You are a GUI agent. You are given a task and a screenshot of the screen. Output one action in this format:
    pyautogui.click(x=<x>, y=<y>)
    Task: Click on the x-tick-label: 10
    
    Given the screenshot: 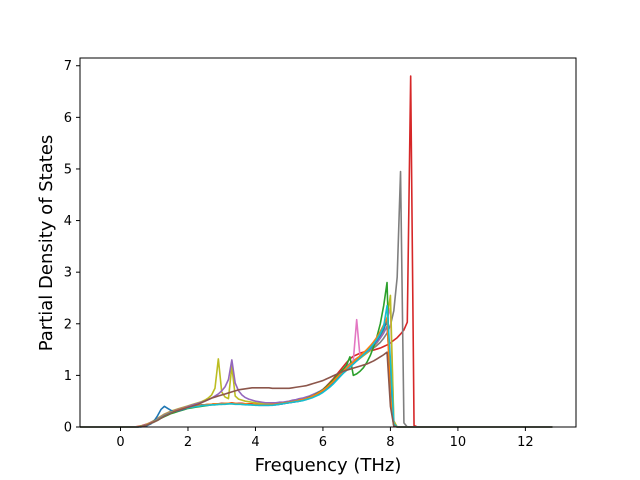 What is the action you would take?
    pyautogui.click(x=458, y=442)
    